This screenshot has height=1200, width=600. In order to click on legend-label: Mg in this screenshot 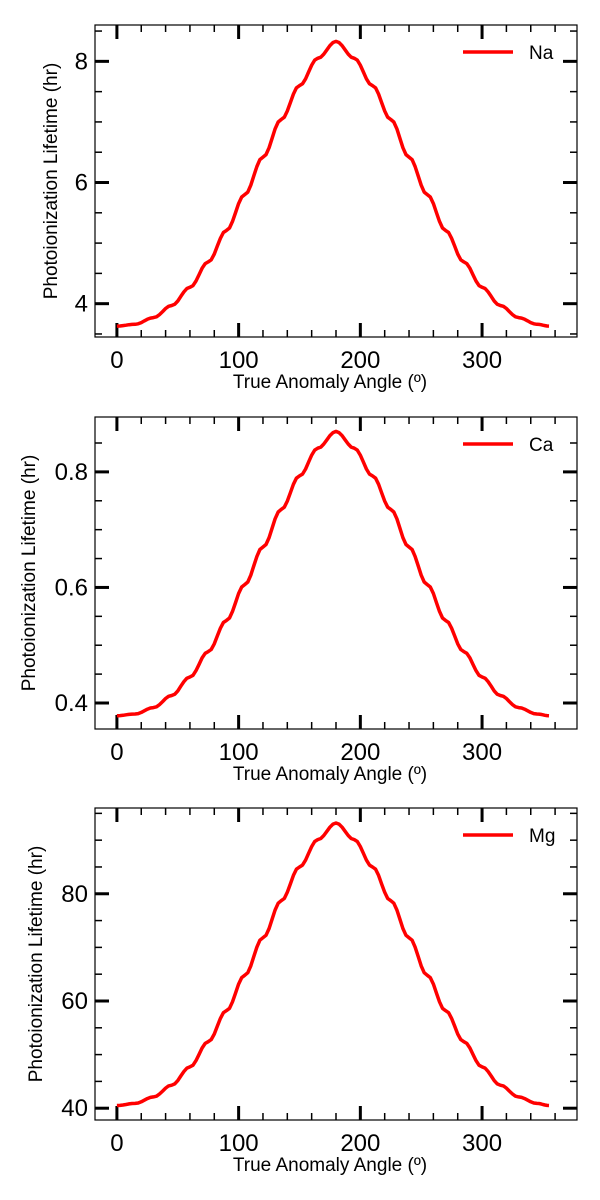, I will do `click(542, 836)`.